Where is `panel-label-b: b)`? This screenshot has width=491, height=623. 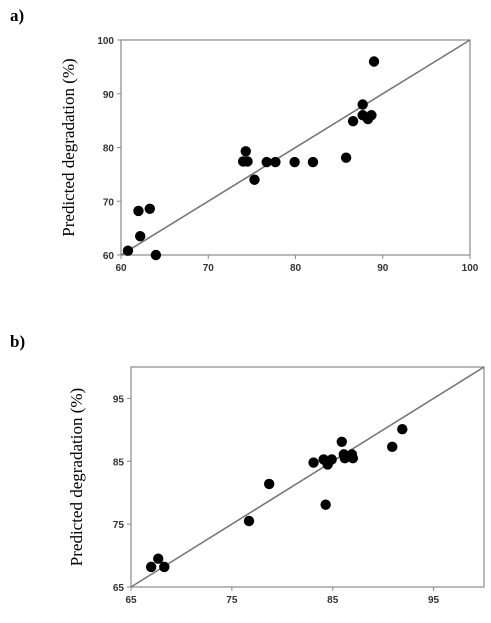
panel-label-b: b) is located at coordinates (18, 341).